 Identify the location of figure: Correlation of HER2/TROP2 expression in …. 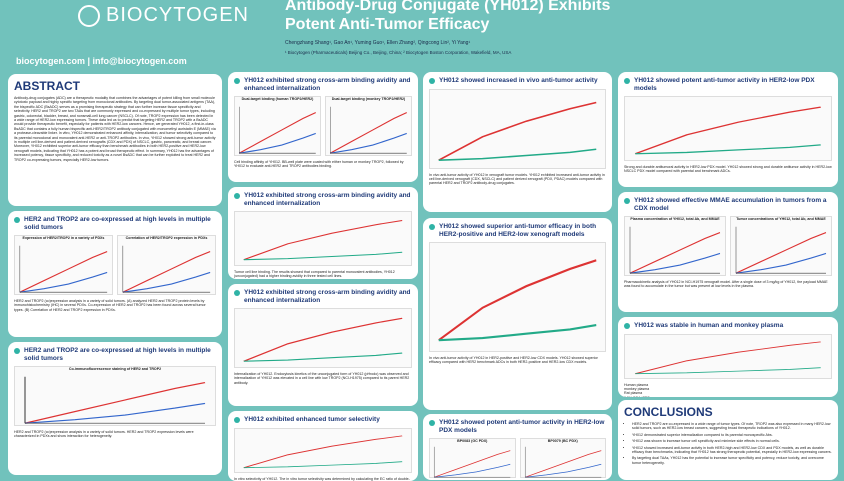
(166, 265).